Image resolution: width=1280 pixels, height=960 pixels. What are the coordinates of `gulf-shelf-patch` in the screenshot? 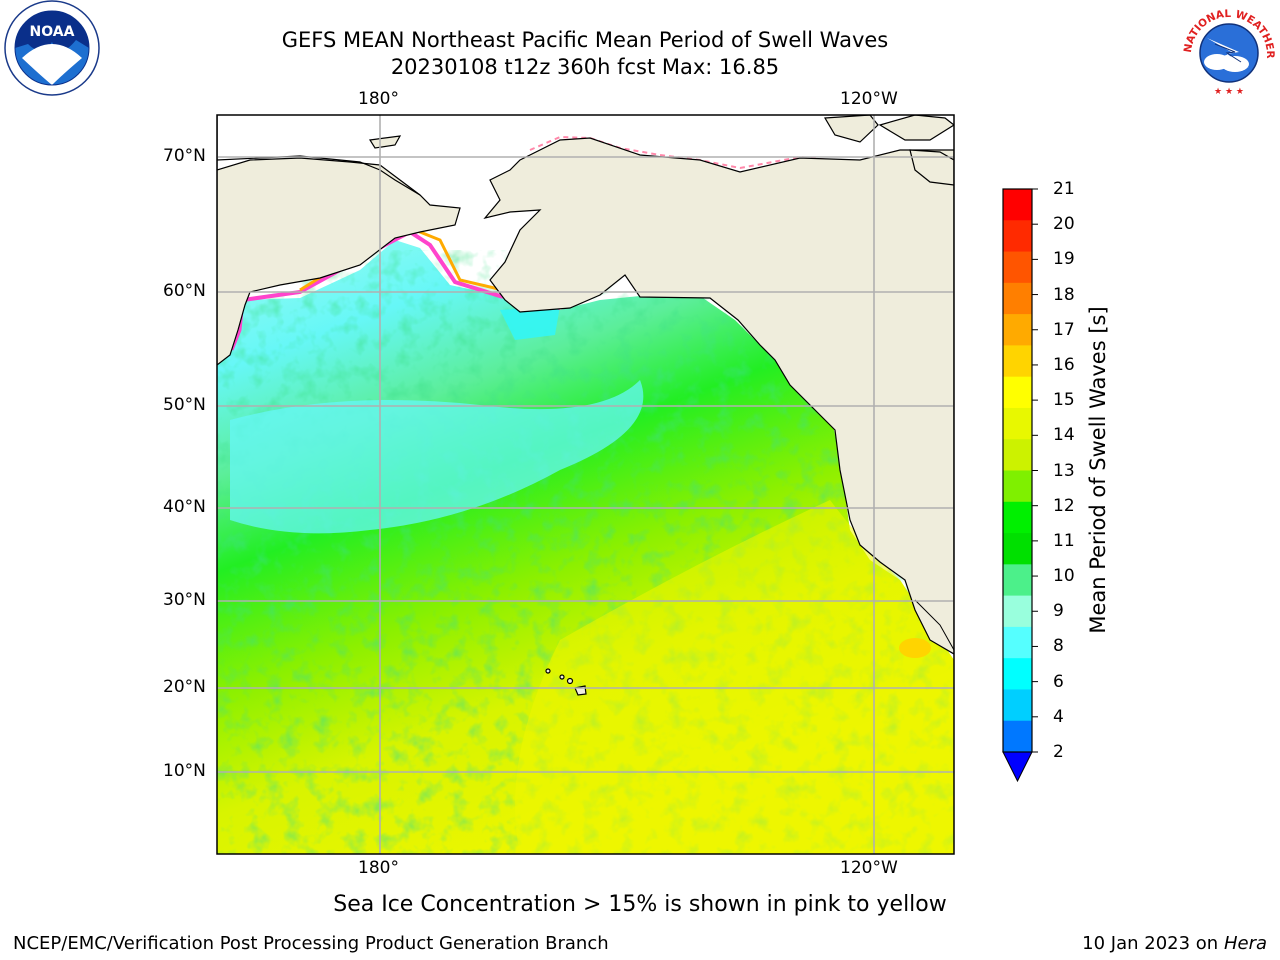 It's located at (530, 323).